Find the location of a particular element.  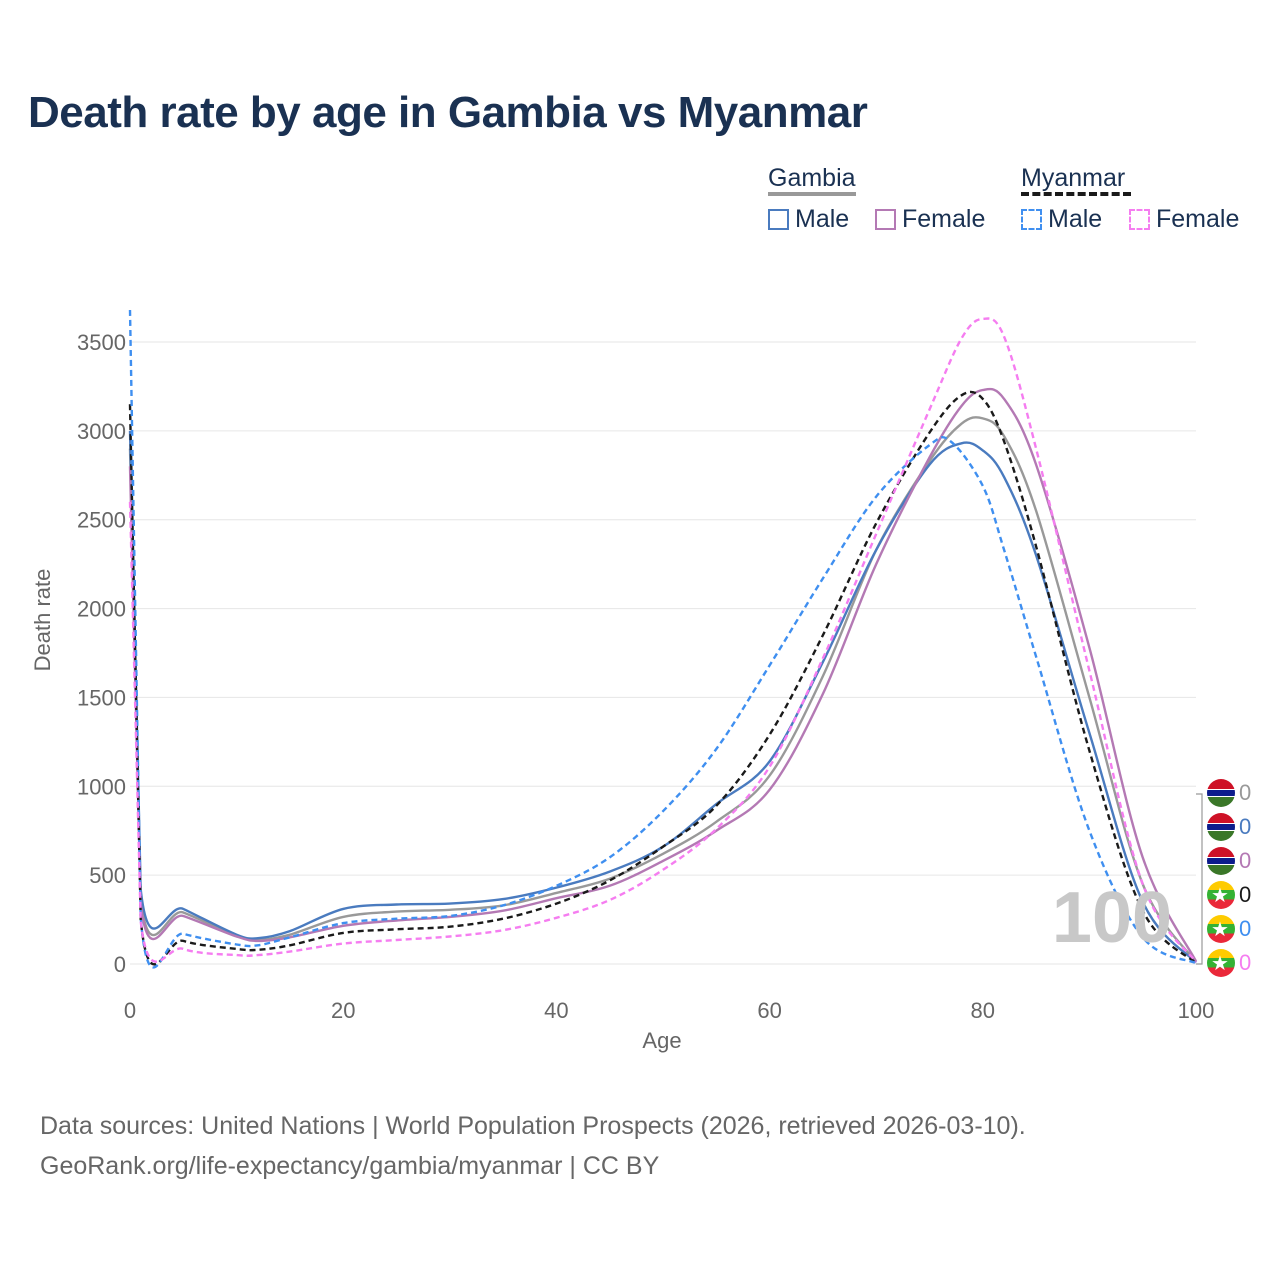

x-tick-label: 20 is located at coordinates (343, 1010).